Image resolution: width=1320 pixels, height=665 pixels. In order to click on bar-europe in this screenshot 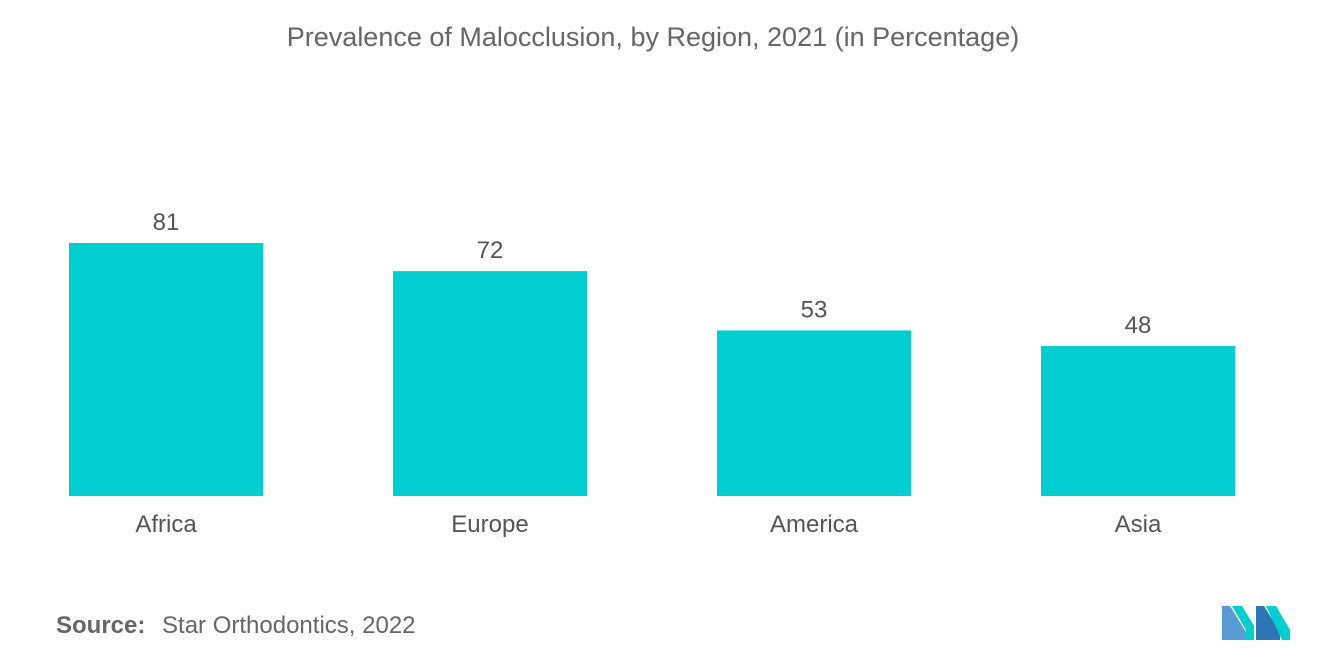, I will do `click(490, 383)`.